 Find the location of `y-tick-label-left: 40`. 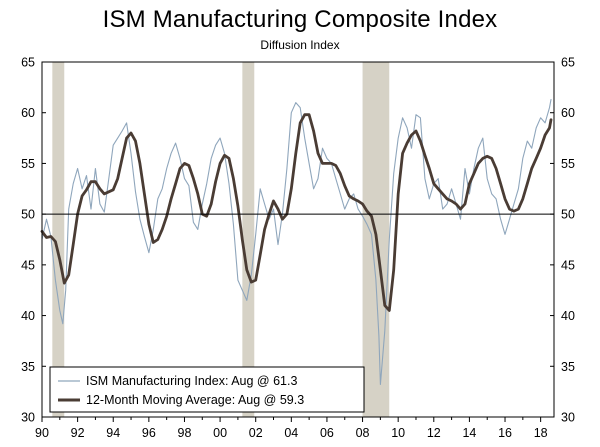

y-tick-label-left: 40 is located at coordinates (28, 316).